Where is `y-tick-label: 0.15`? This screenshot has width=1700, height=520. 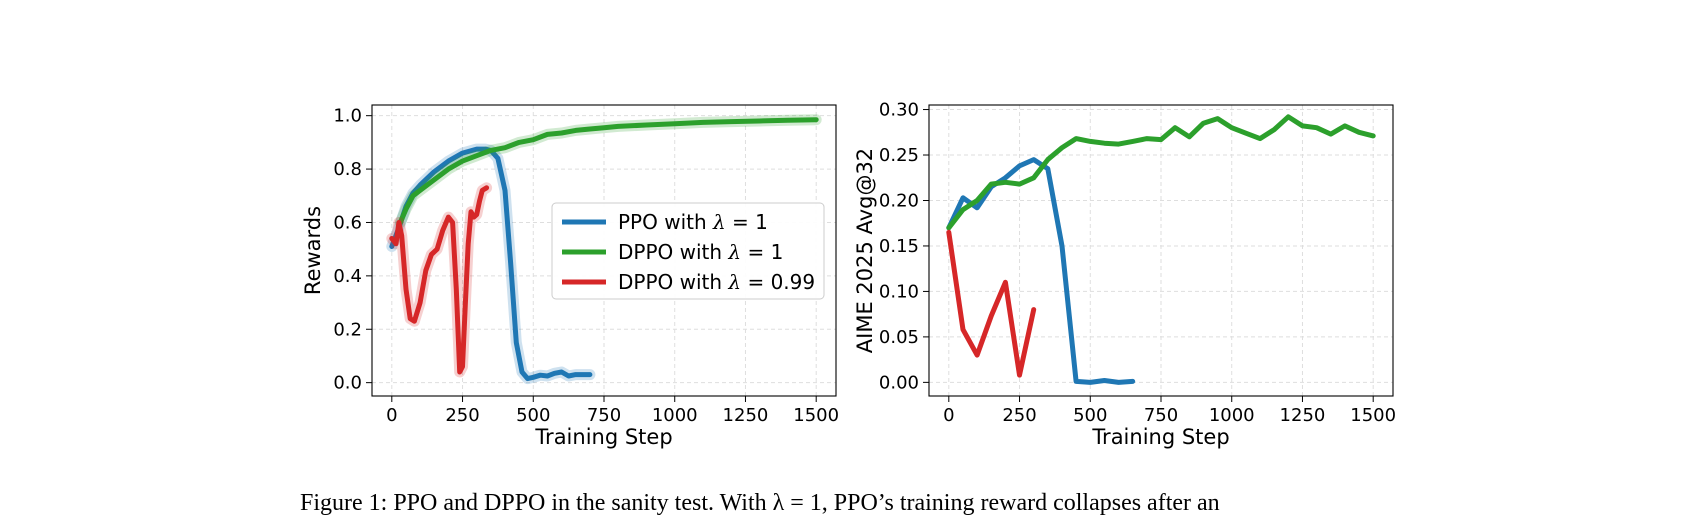 y-tick-label: 0.15 is located at coordinates (899, 246).